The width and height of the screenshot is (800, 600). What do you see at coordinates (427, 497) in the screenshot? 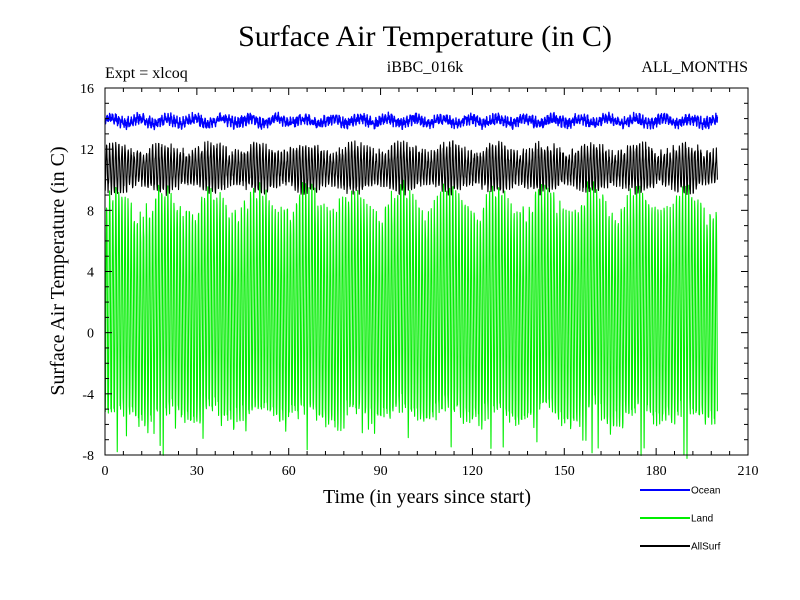
I see `x-axis-label: Time (in years since start)` at bounding box center [427, 497].